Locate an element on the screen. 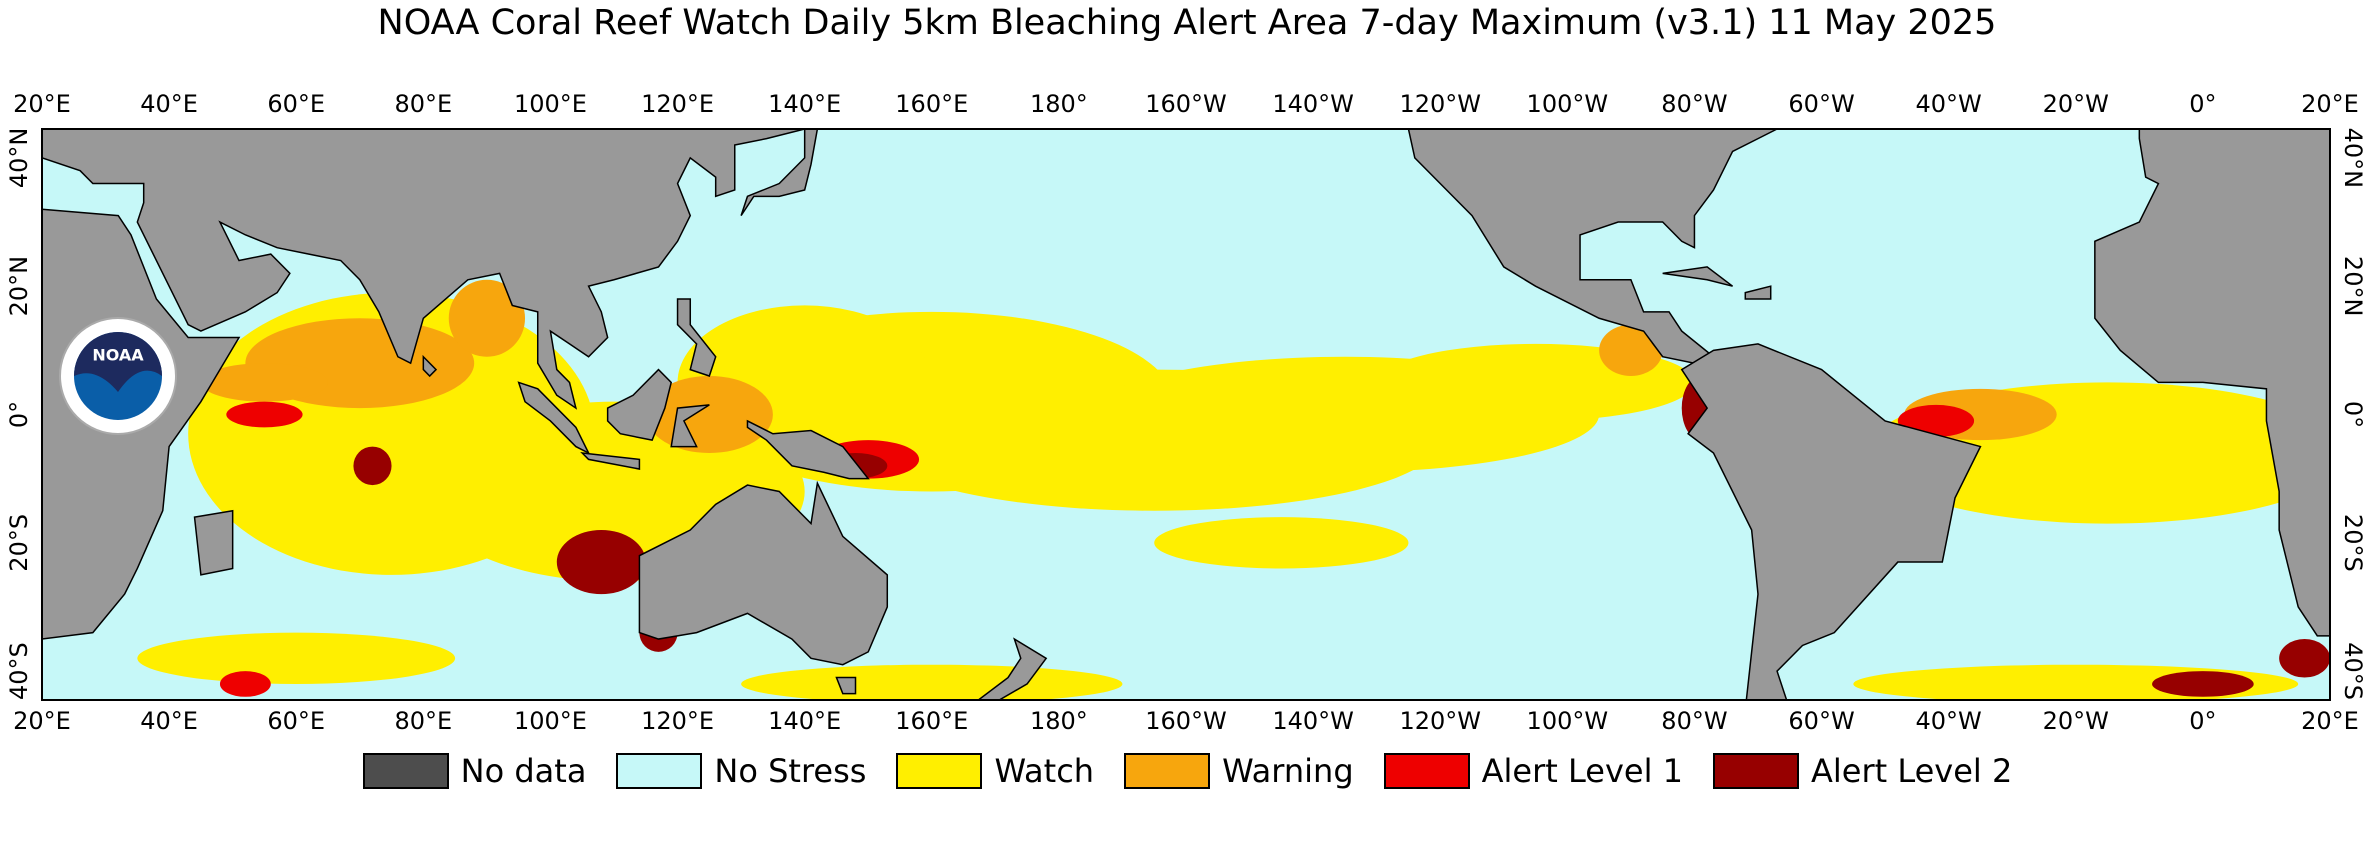  lon-label-top: 180° is located at coordinates (1059, 104).